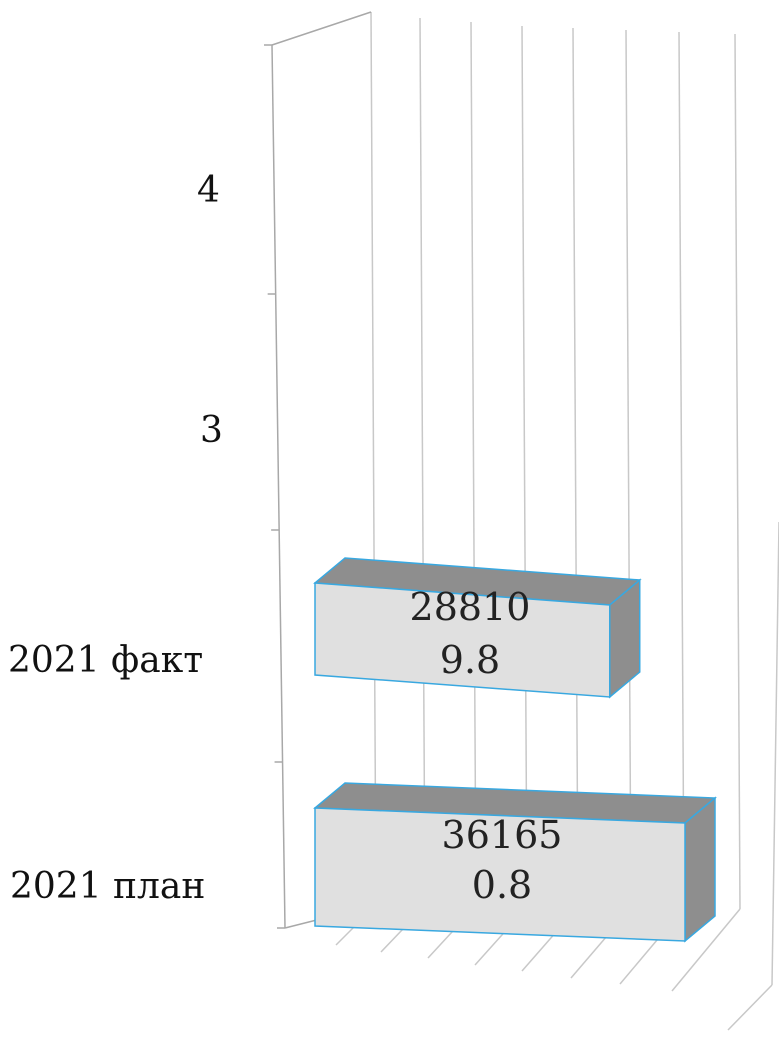  What do you see at coordinates (502, 835) in the screenshot?
I see `data-label-line1: 36165` at bounding box center [502, 835].